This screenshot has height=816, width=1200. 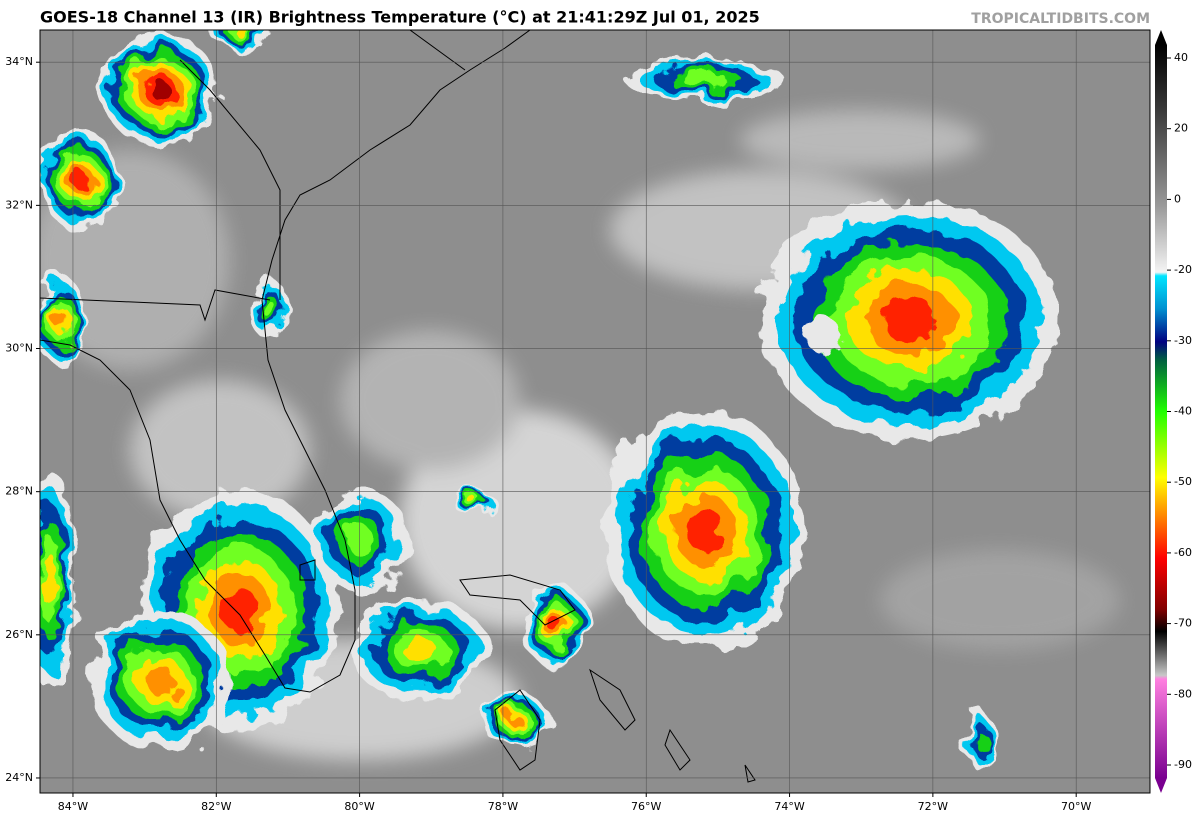 What do you see at coordinates (823, 335) in the screenshot?
I see `cloud-eye` at bounding box center [823, 335].